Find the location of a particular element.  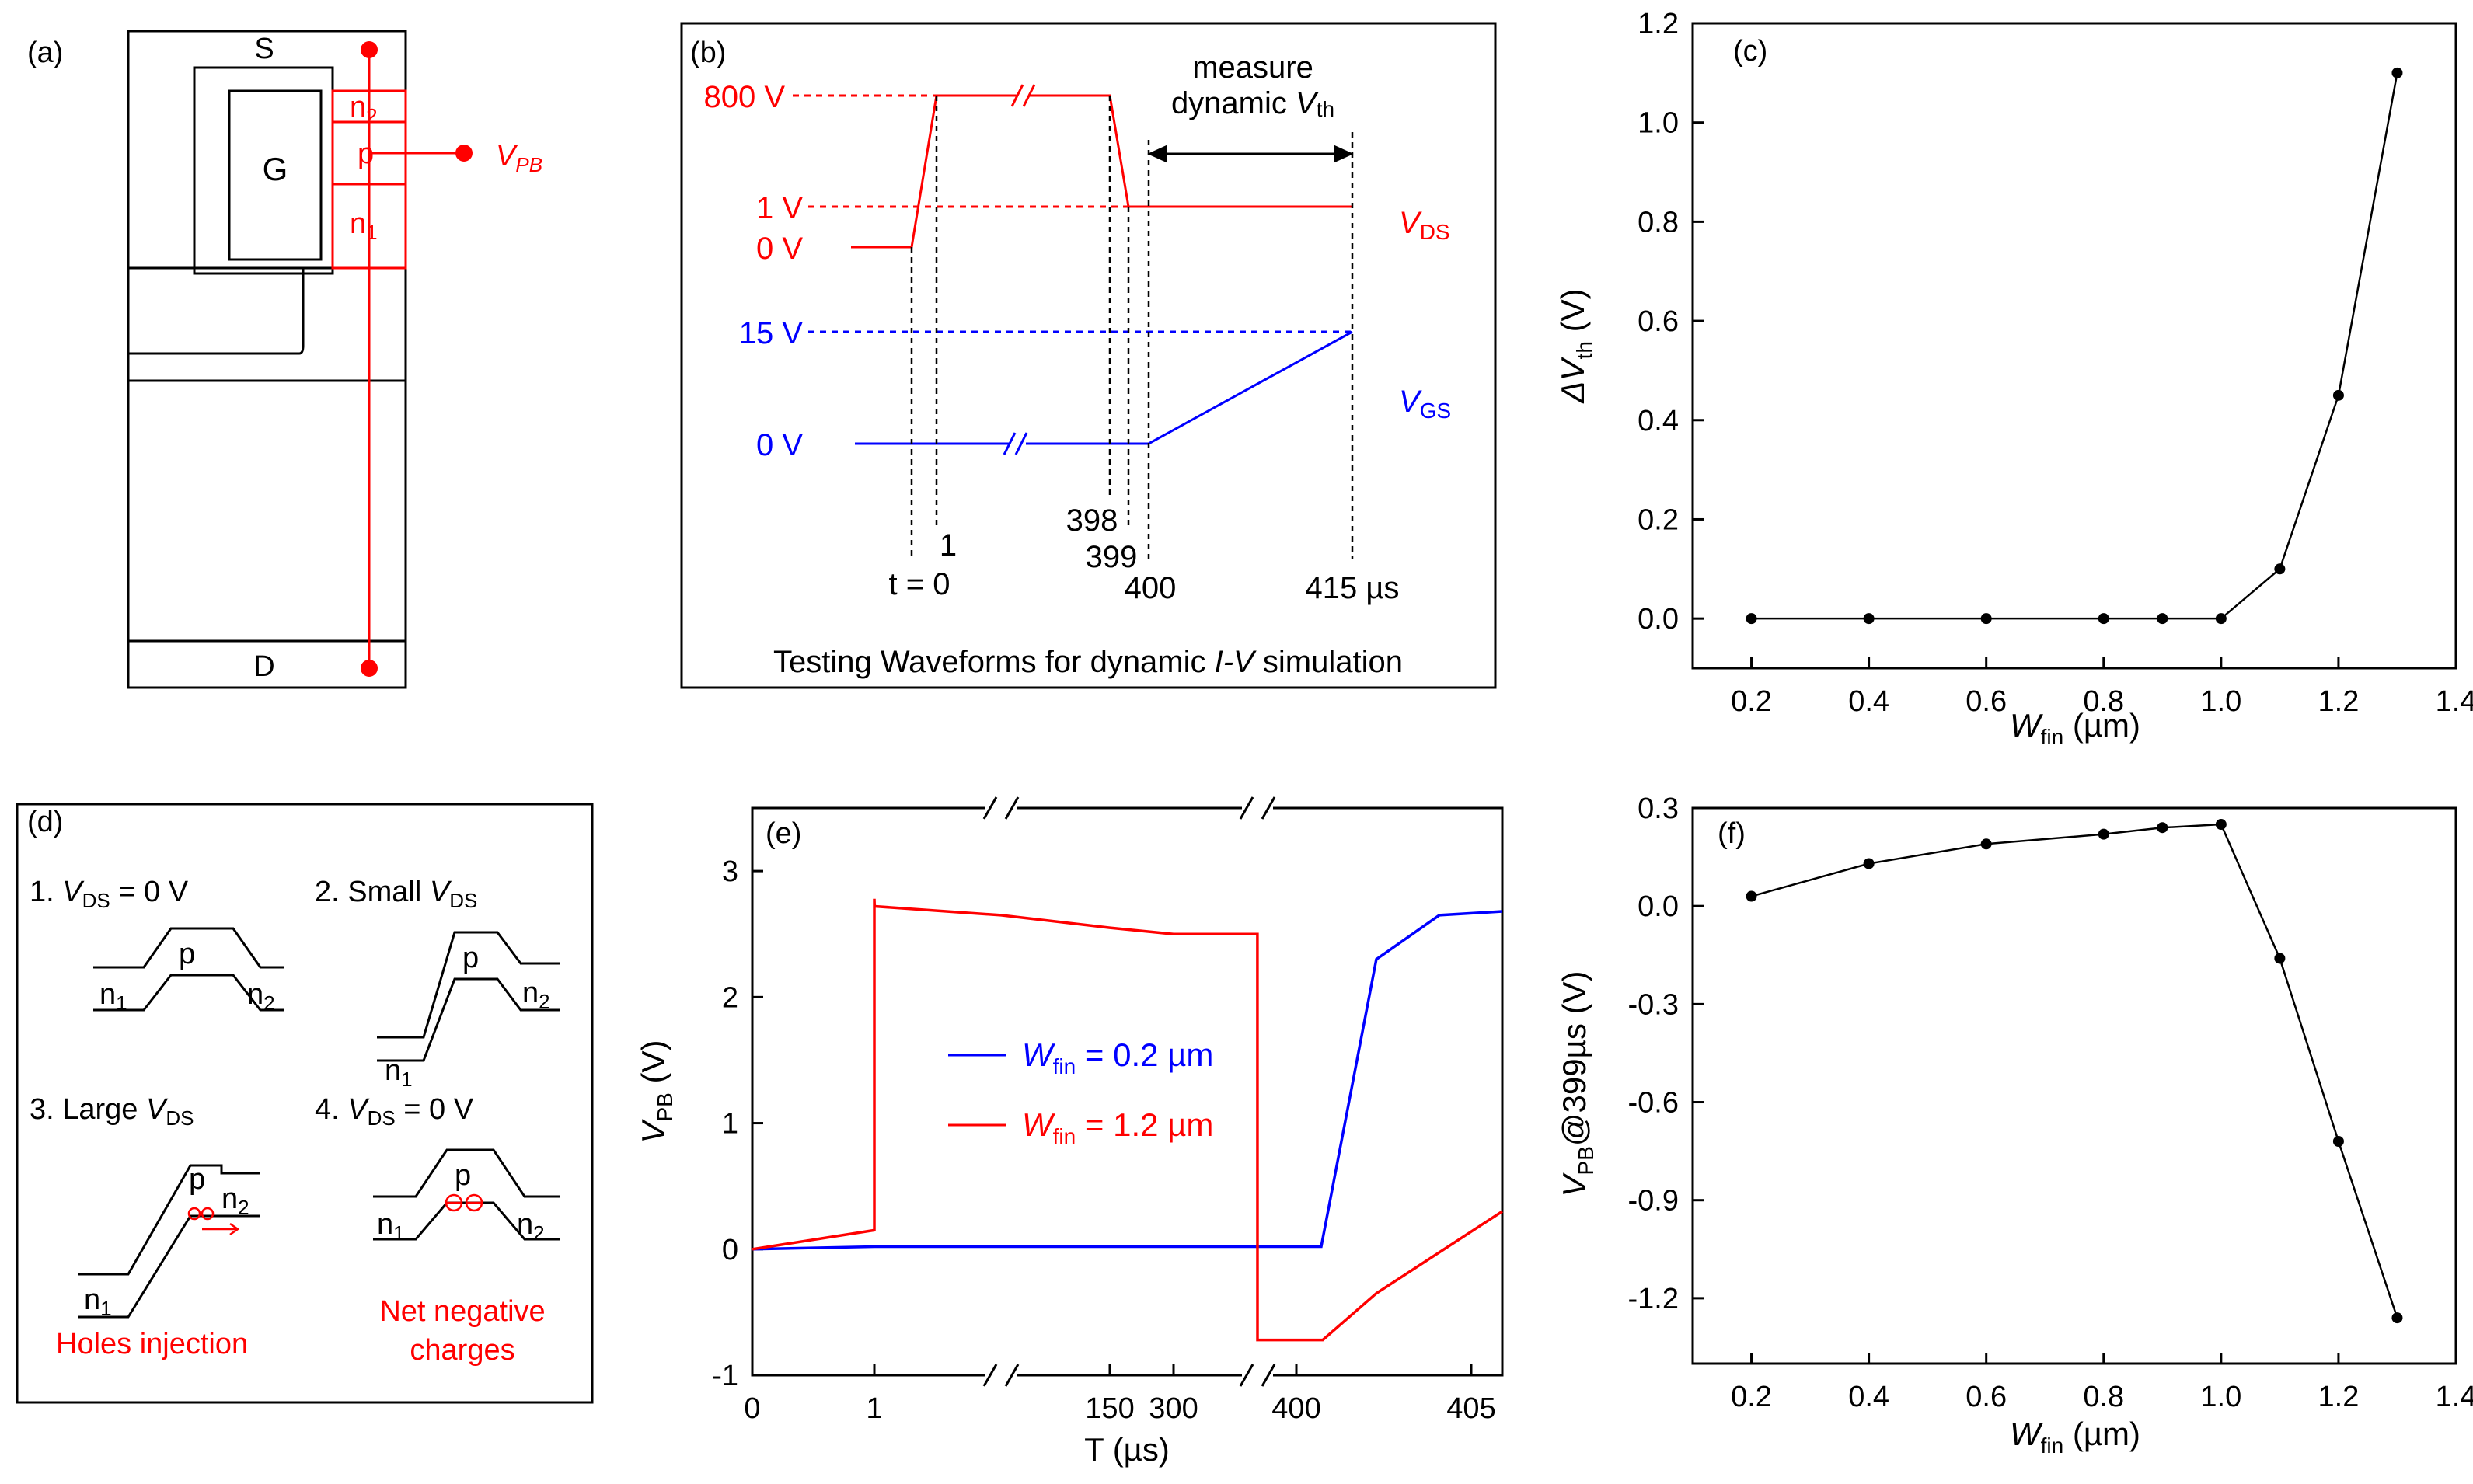

state3-n1: n1 is located at coordinates (98, 1302).